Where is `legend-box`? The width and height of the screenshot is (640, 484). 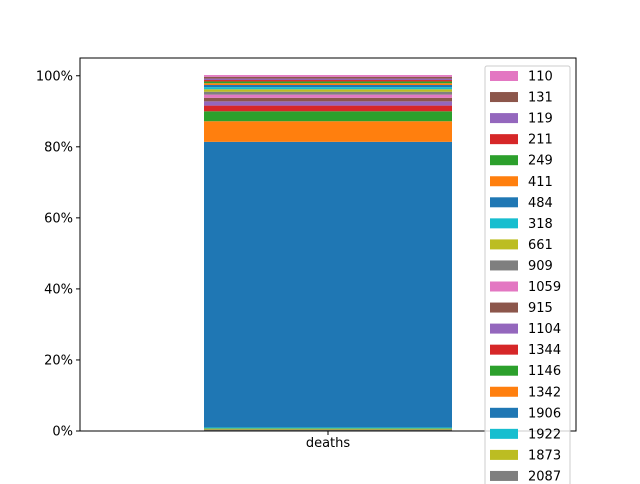 legend-box is located at coordinates (527, 274).